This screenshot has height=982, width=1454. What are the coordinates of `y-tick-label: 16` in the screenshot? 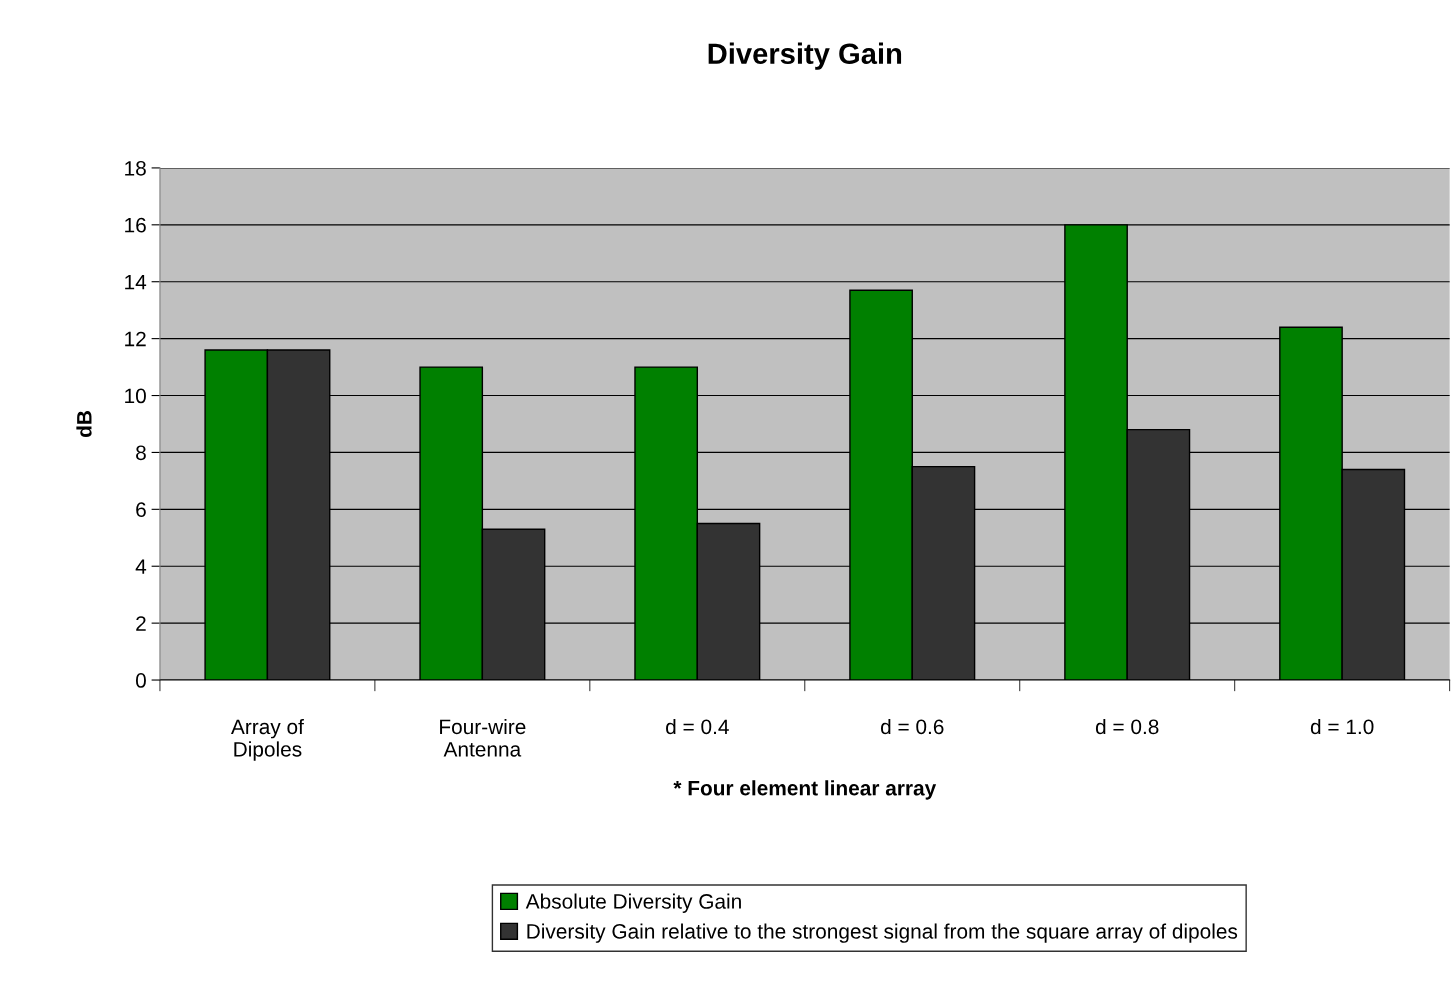 It's located at (135, 225).